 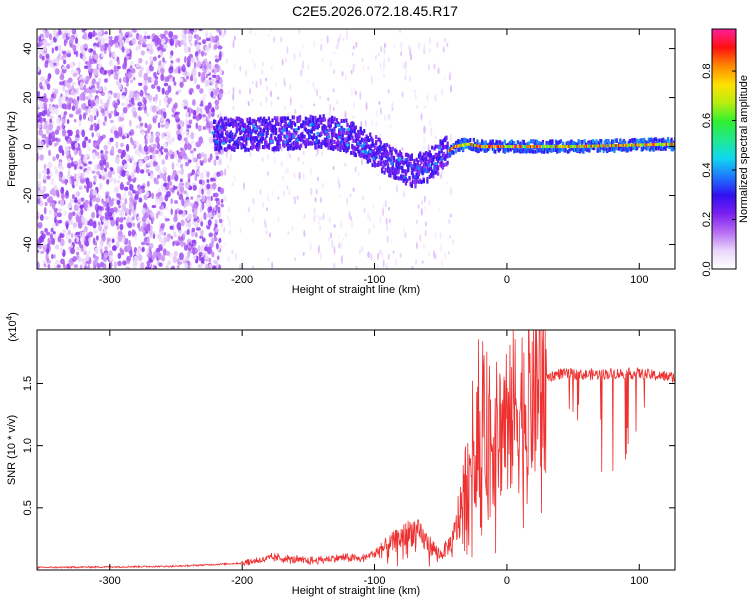 I want to click on snr-multiplier-label: (x104), so click(x=12, y=327).